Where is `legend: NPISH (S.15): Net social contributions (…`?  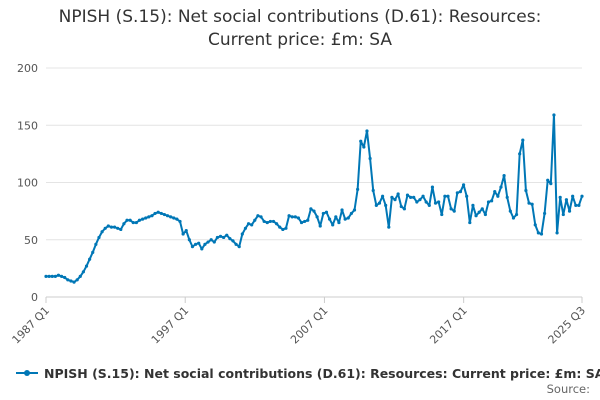
legend: NPISH (S.15): Net social contributions (… is located at coordinates (308, 373).